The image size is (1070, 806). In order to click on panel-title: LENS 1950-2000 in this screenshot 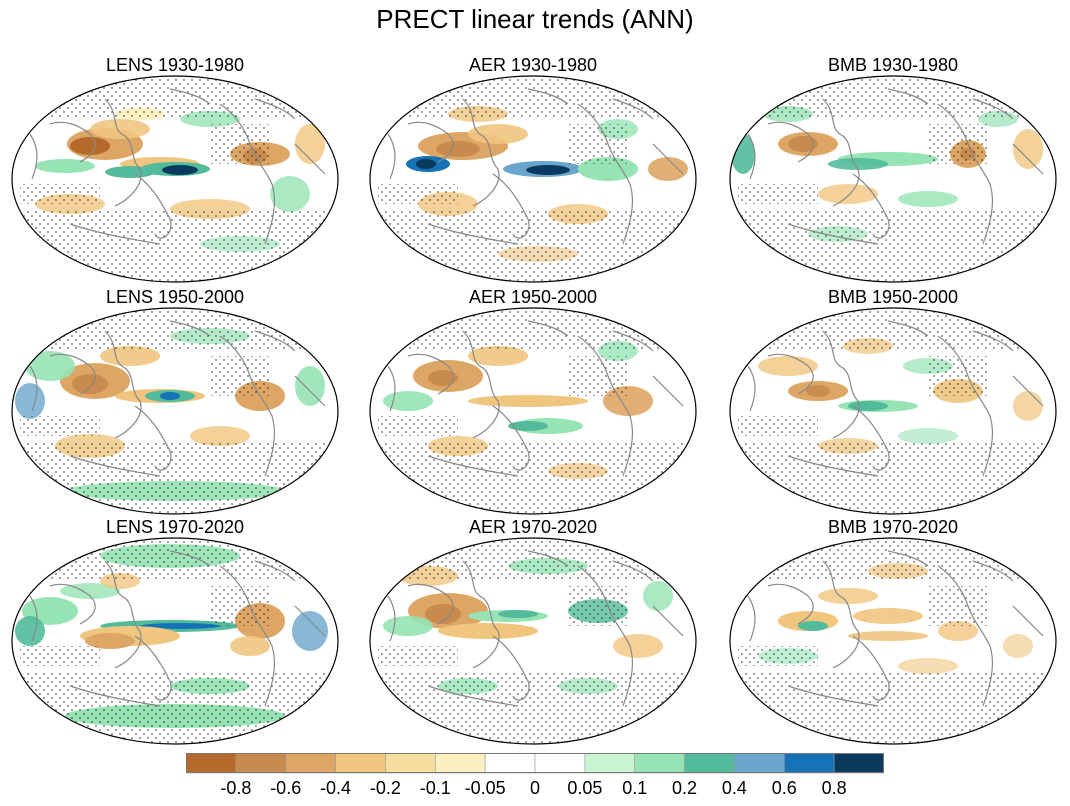, I will do `click(175, 297)`.